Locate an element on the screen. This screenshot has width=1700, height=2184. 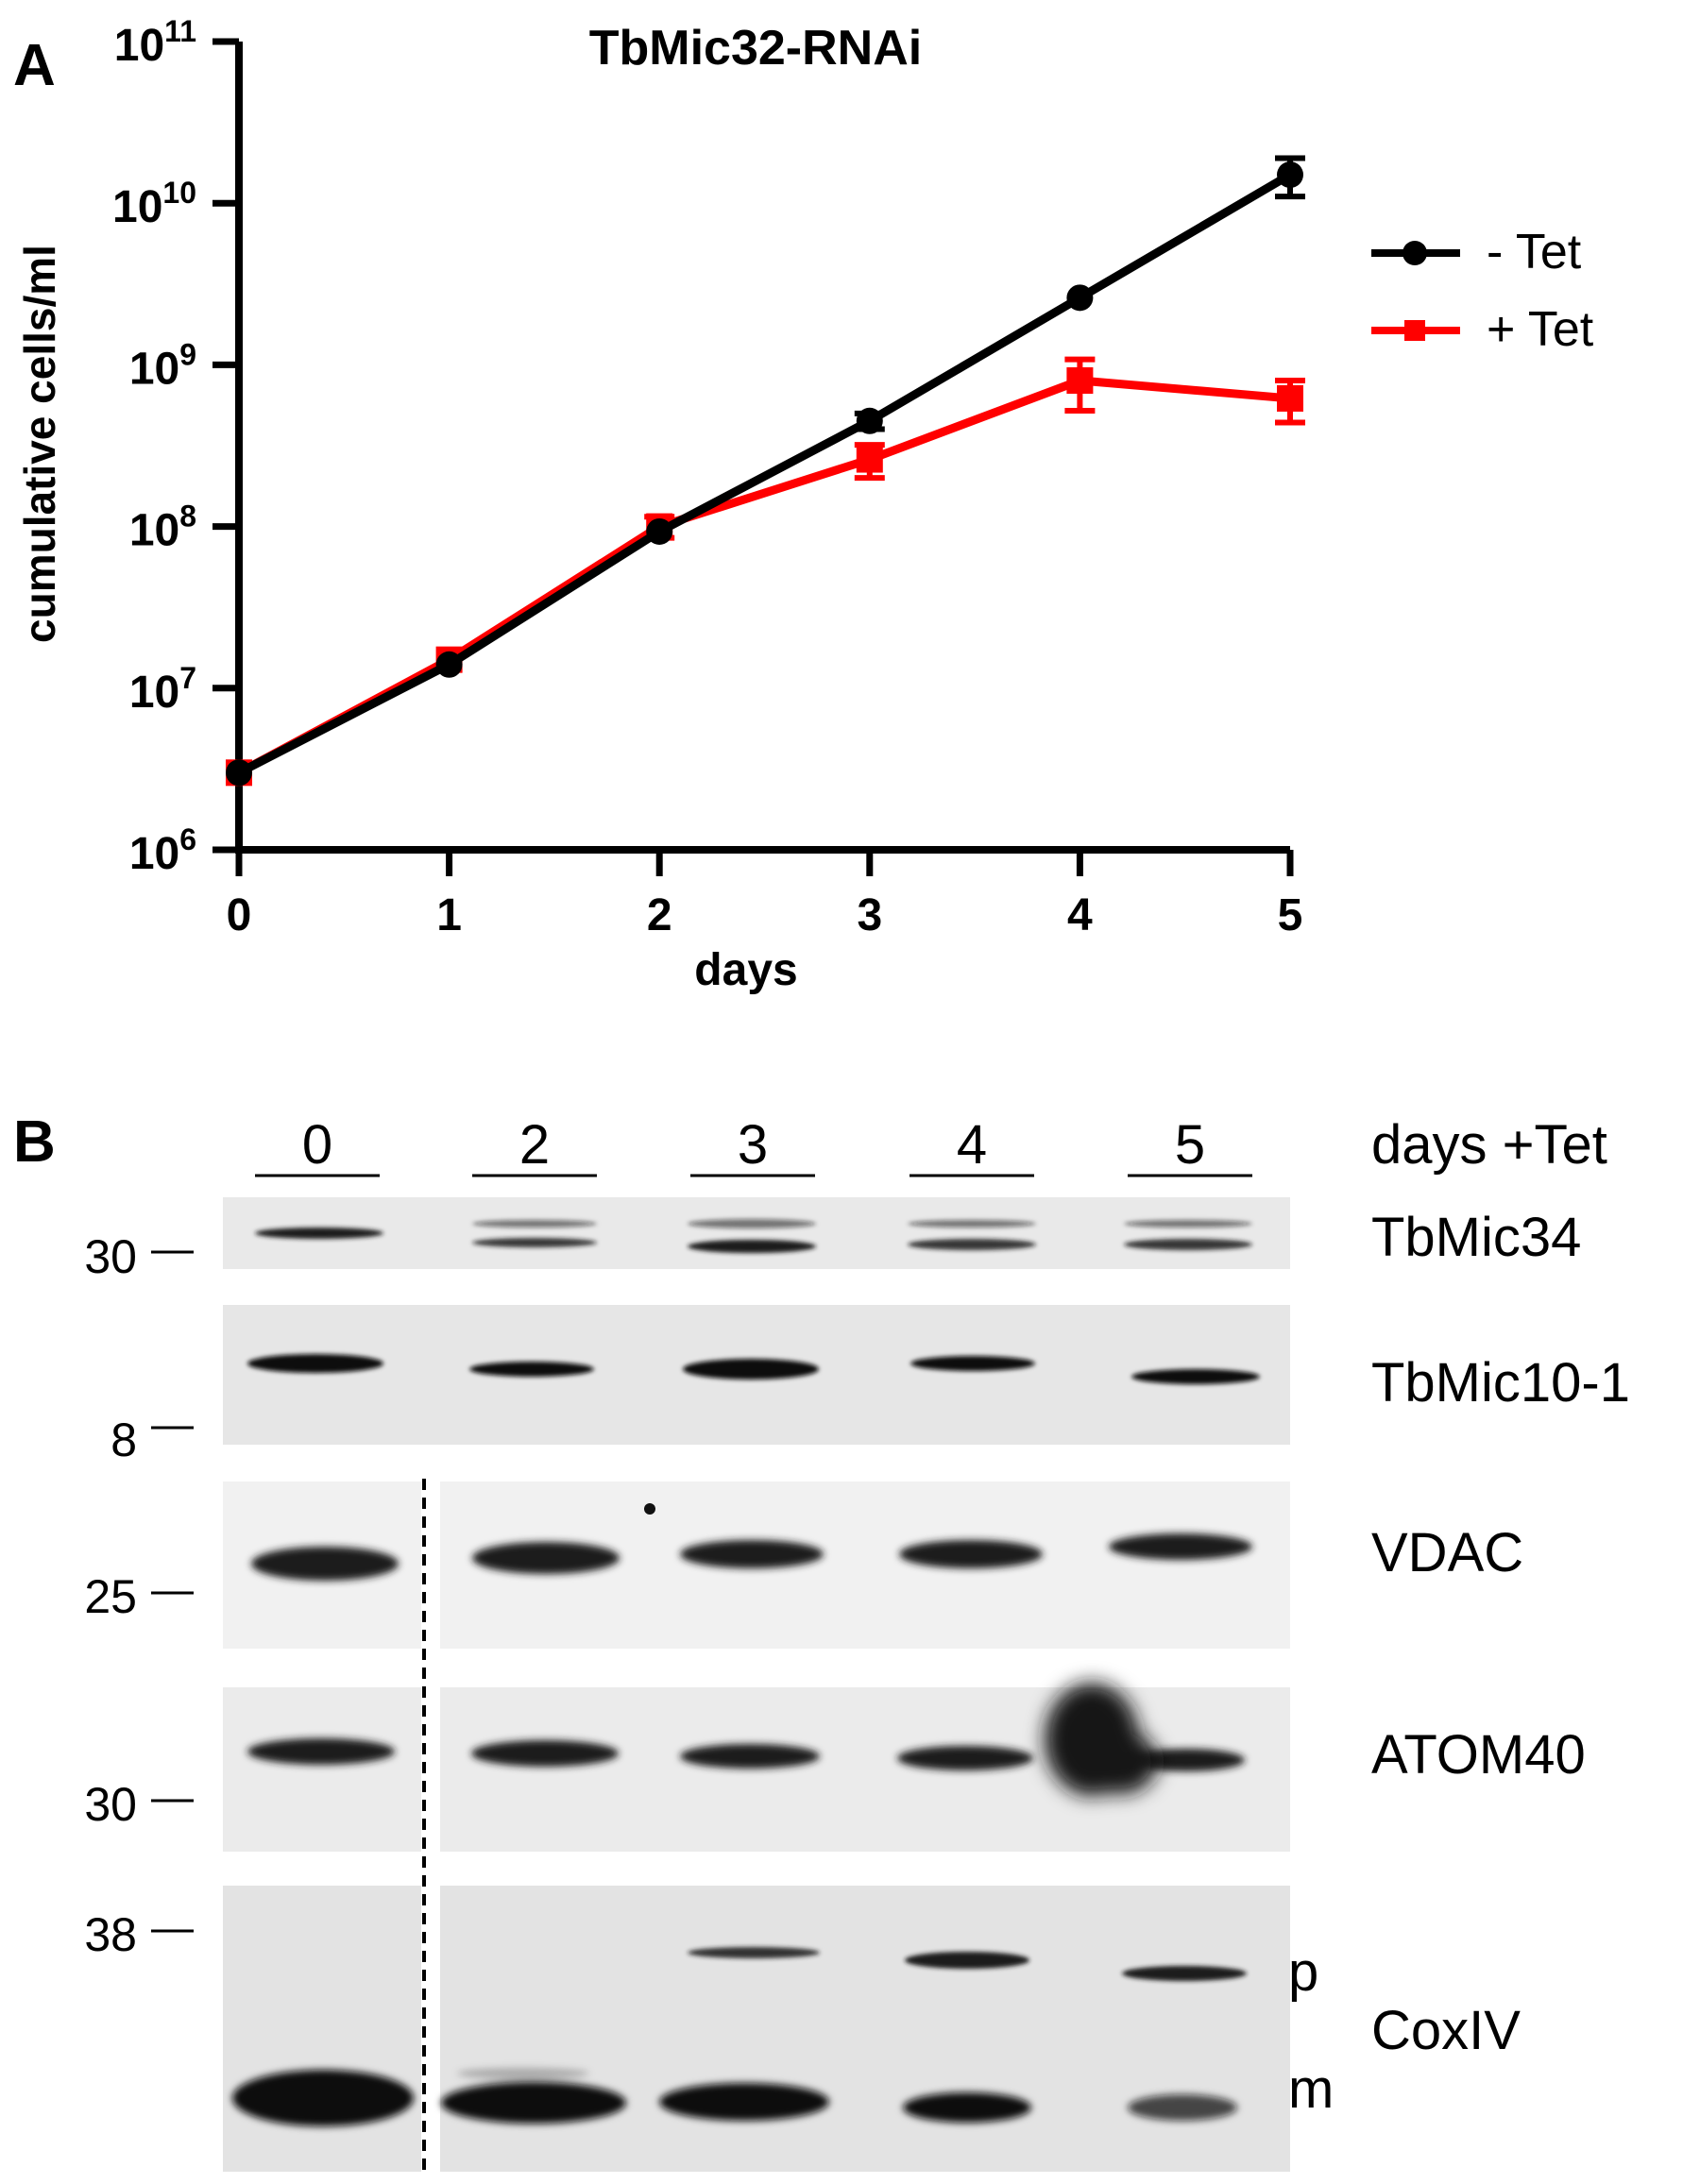
blot-tbmic10-1: TbMic10-1 8 is located at coordinates (870, 1385).